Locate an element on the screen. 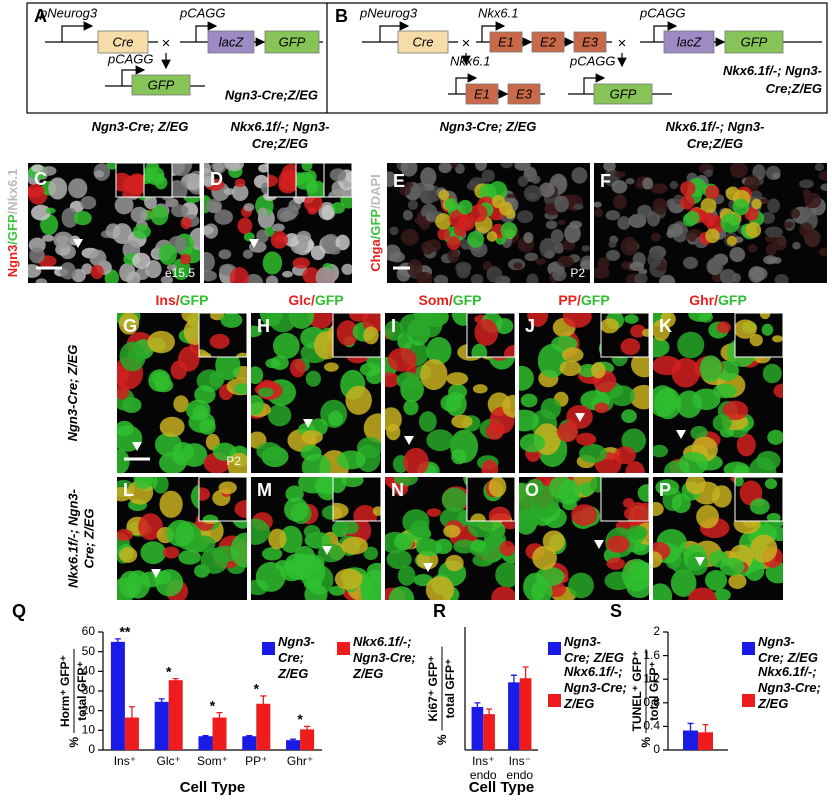  y-label-numerator: Ki67⁺ GFP⁺ is located at coordinates (433, 688).